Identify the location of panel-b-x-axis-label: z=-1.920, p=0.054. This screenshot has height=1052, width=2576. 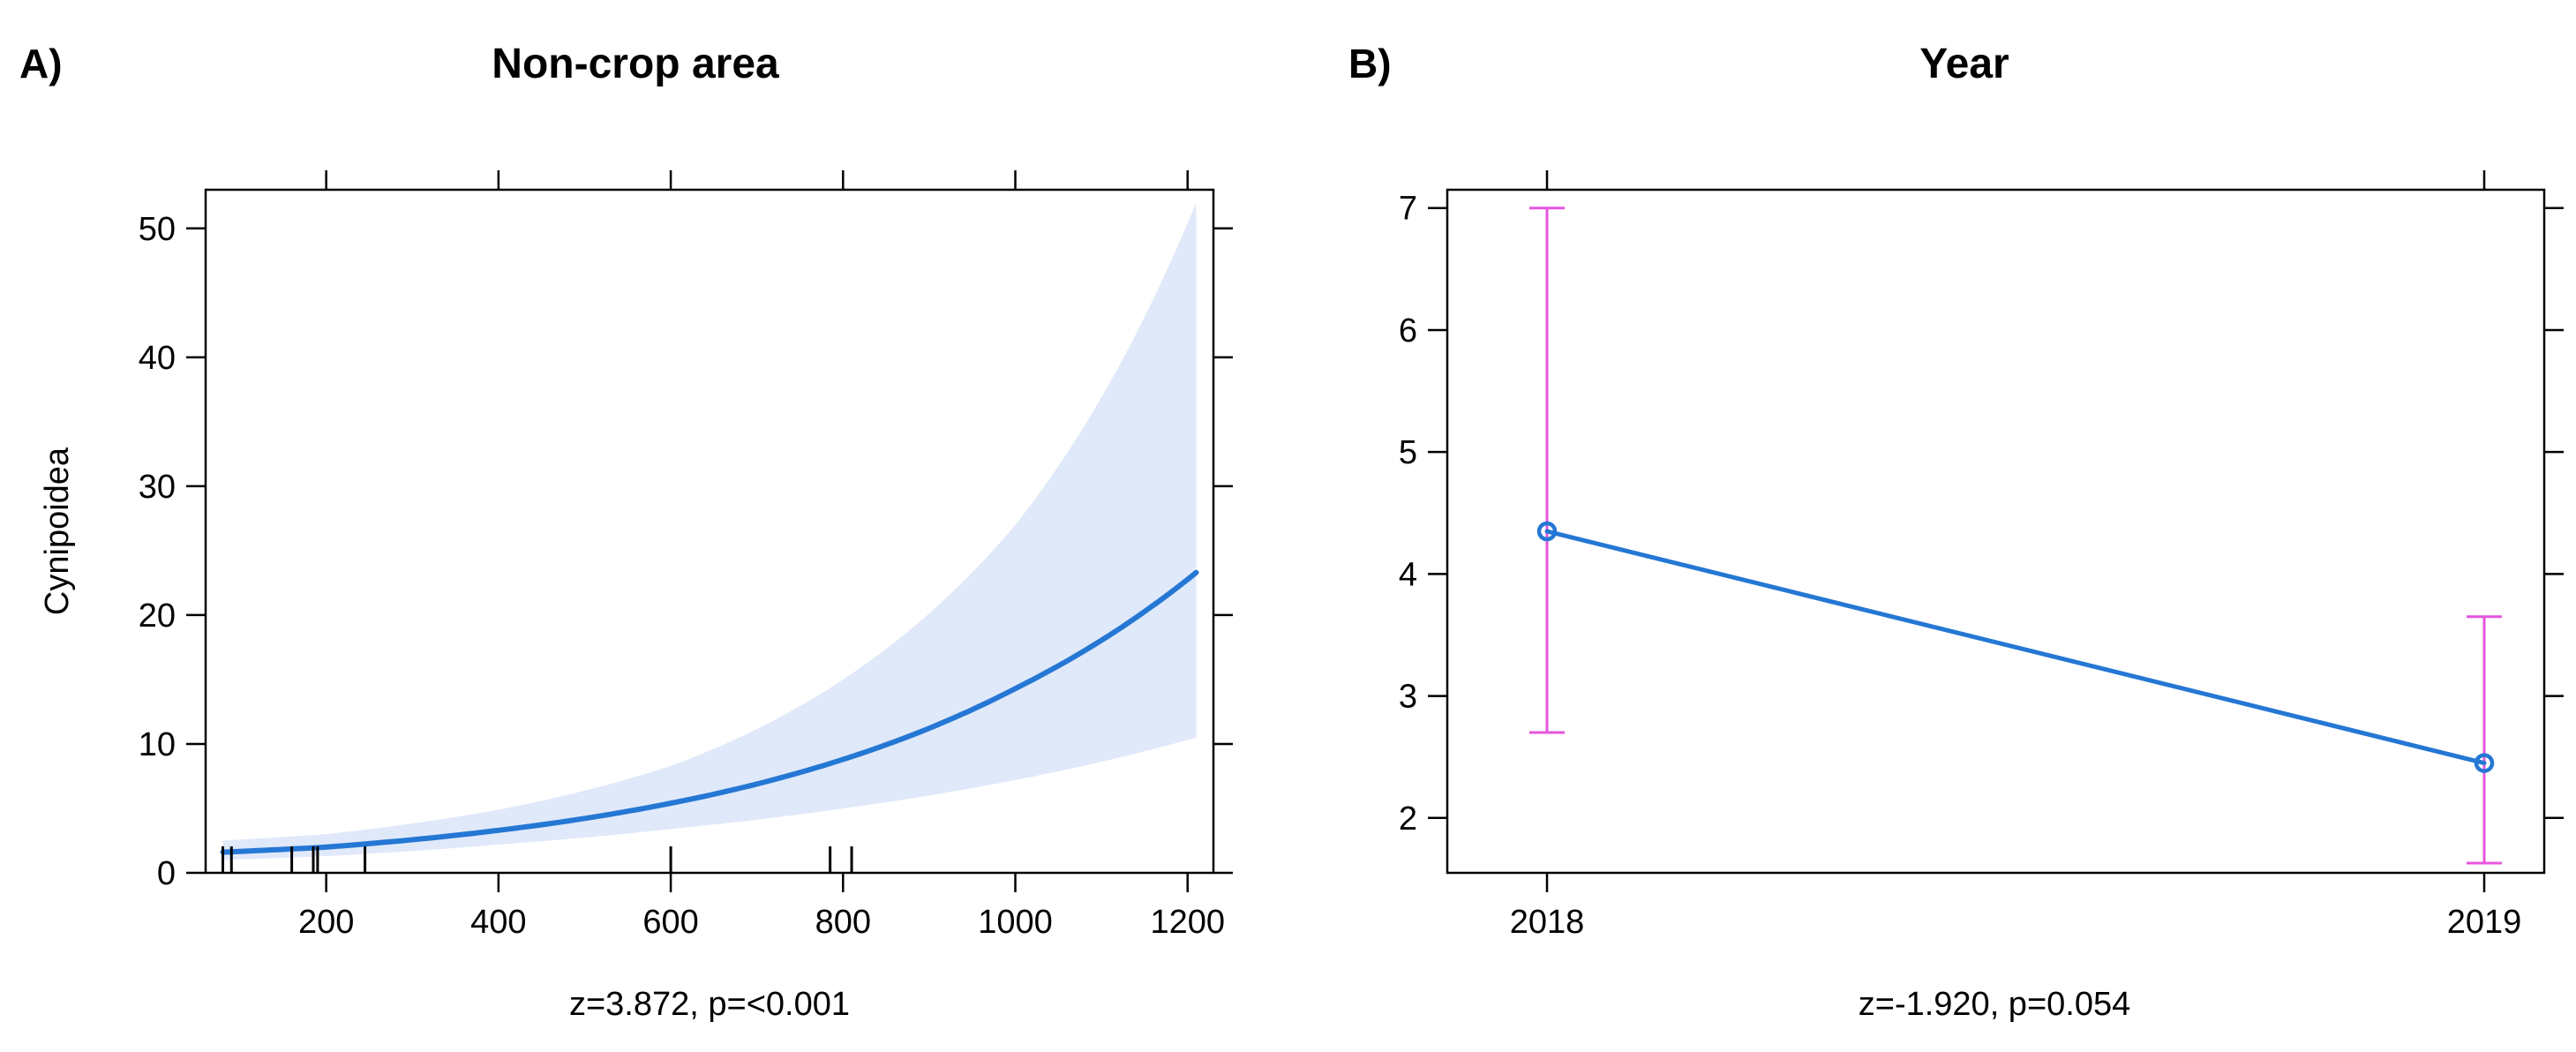
(1994, 1004).